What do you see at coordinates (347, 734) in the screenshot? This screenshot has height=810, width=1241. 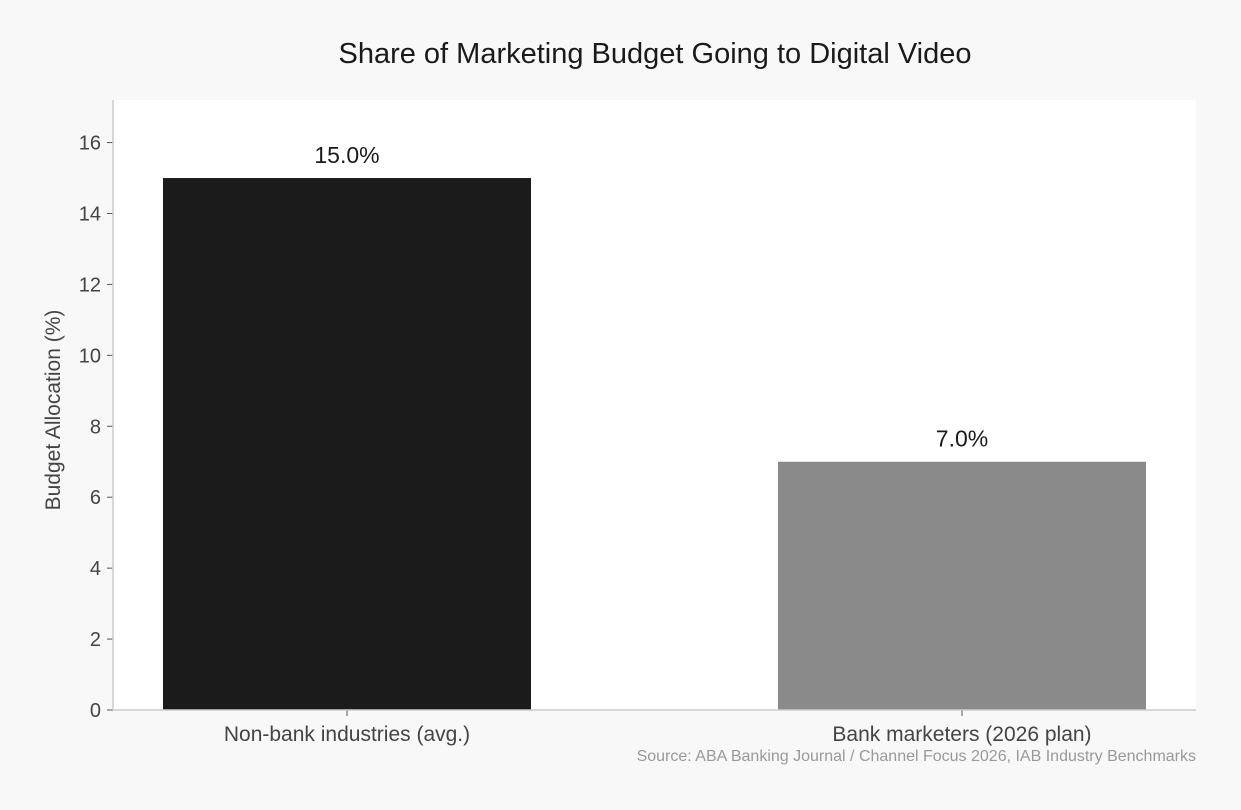 I see `x-tick-label: Non-bank industries (avg.)` at bounding box center [347, 734].